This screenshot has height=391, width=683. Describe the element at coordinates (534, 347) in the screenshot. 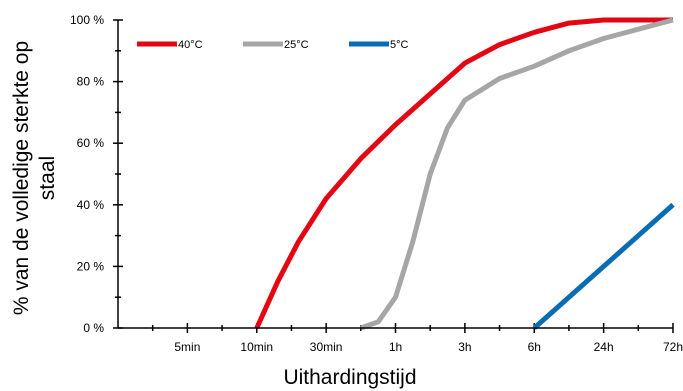

I see `x-tick-label: 6h` at that location.